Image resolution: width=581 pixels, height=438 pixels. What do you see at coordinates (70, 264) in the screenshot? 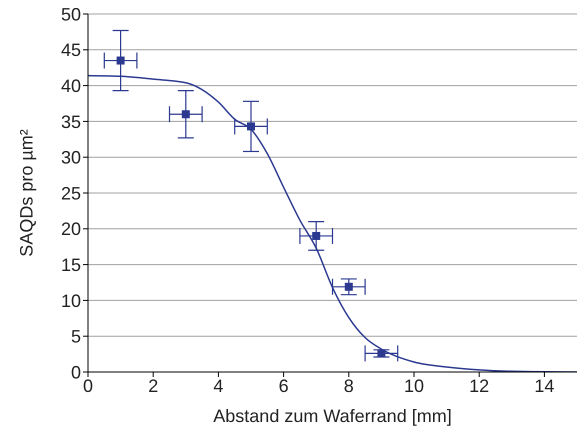
I see `y-tick-label: 15` at bounding box center [70, 264].